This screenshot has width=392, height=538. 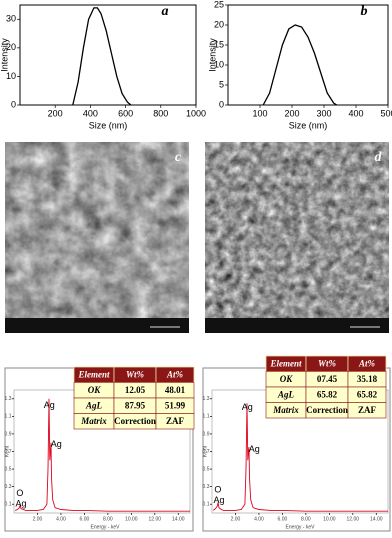 What do you see at coordinates (175, 390) in the screenshot?
I see `table-cell-text: 48.01` at bounding box center [175, 390].